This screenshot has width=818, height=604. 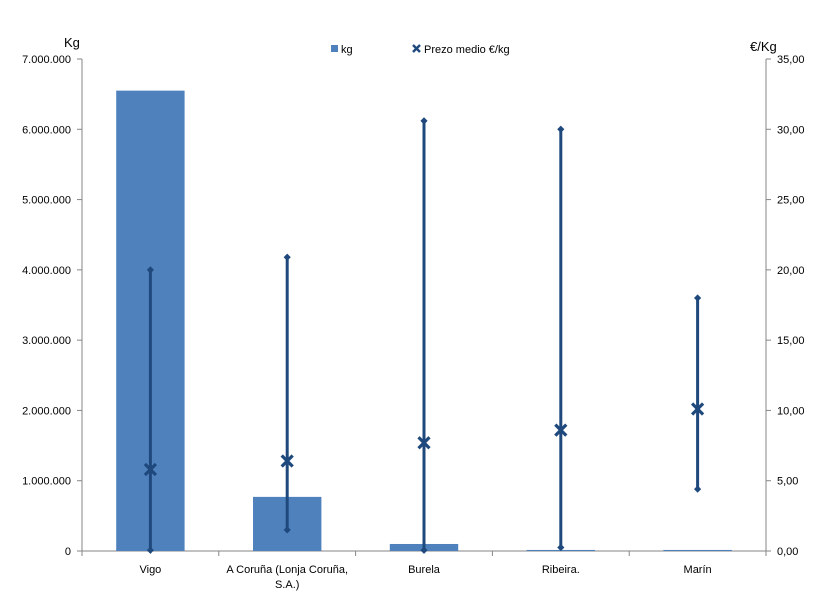 What do you see at coordinates (46, 271) in the screenshot?
I see `y-left-tick-label: 4.000.000` at bounding box center [46, 271].